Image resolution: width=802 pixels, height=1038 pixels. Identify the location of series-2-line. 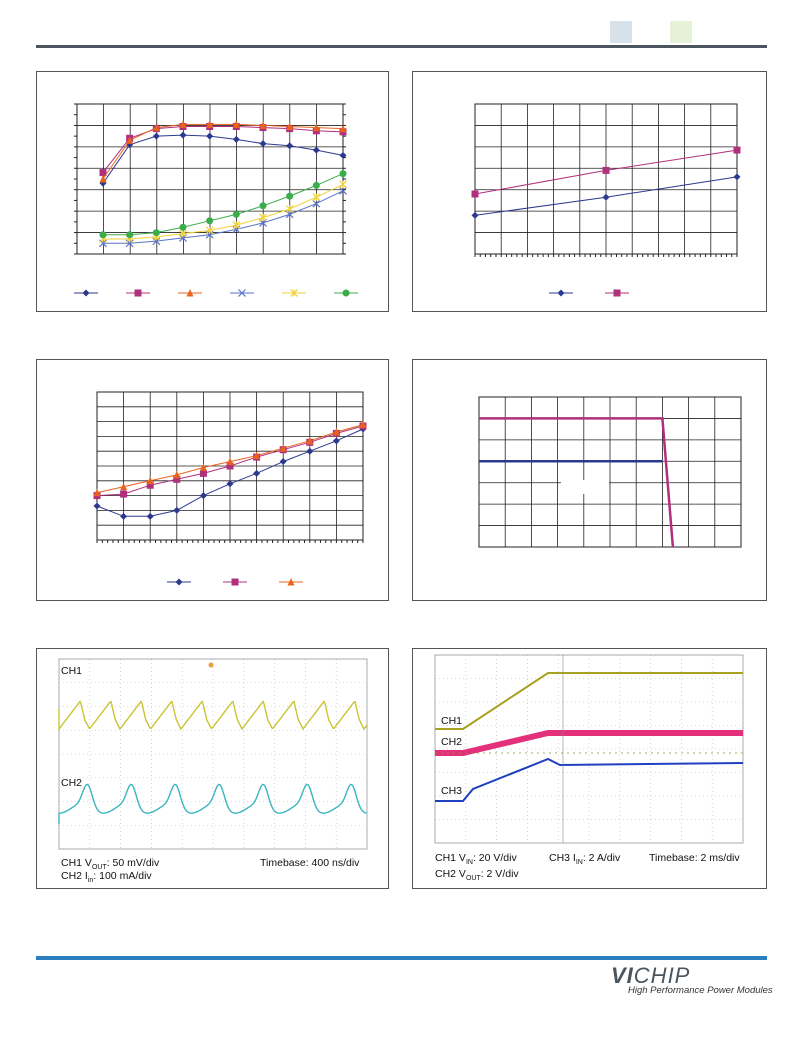
(223, 149).